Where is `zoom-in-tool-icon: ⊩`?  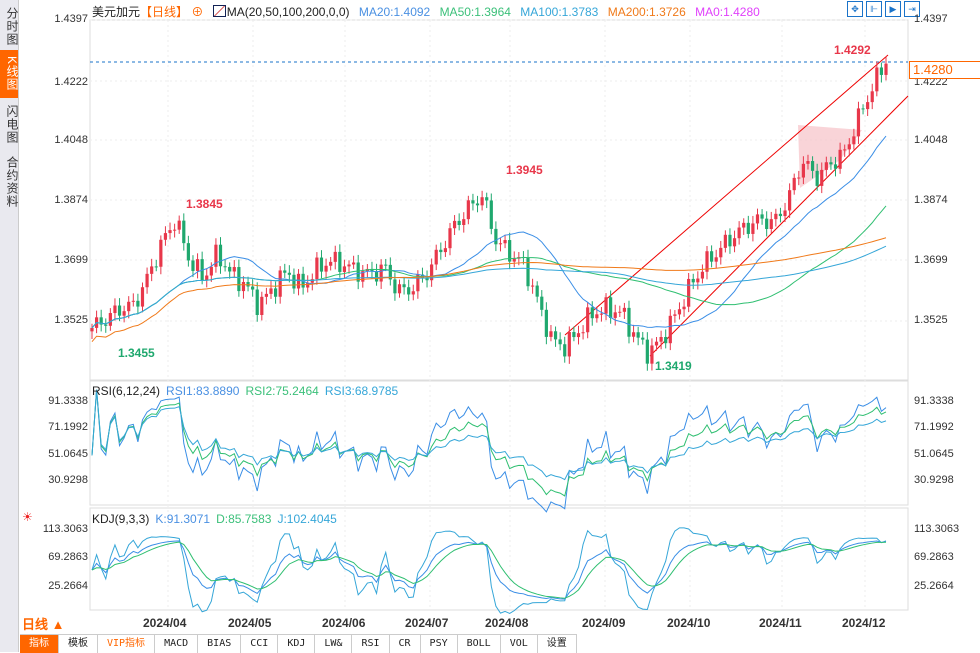 zoom-in-tool-icon: ⊩ is located at coordinates (874, 9).